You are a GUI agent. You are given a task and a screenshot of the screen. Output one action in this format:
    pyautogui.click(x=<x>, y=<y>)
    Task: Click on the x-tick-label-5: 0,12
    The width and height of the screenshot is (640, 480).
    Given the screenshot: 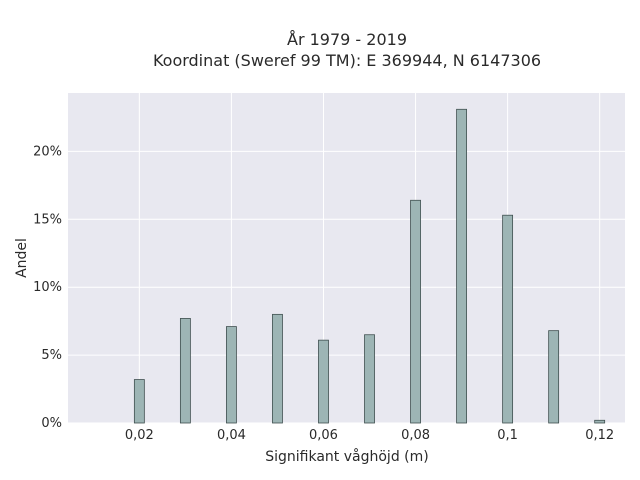 What is the action you would take?
    pyautogui.click(x=599, y=435)
    